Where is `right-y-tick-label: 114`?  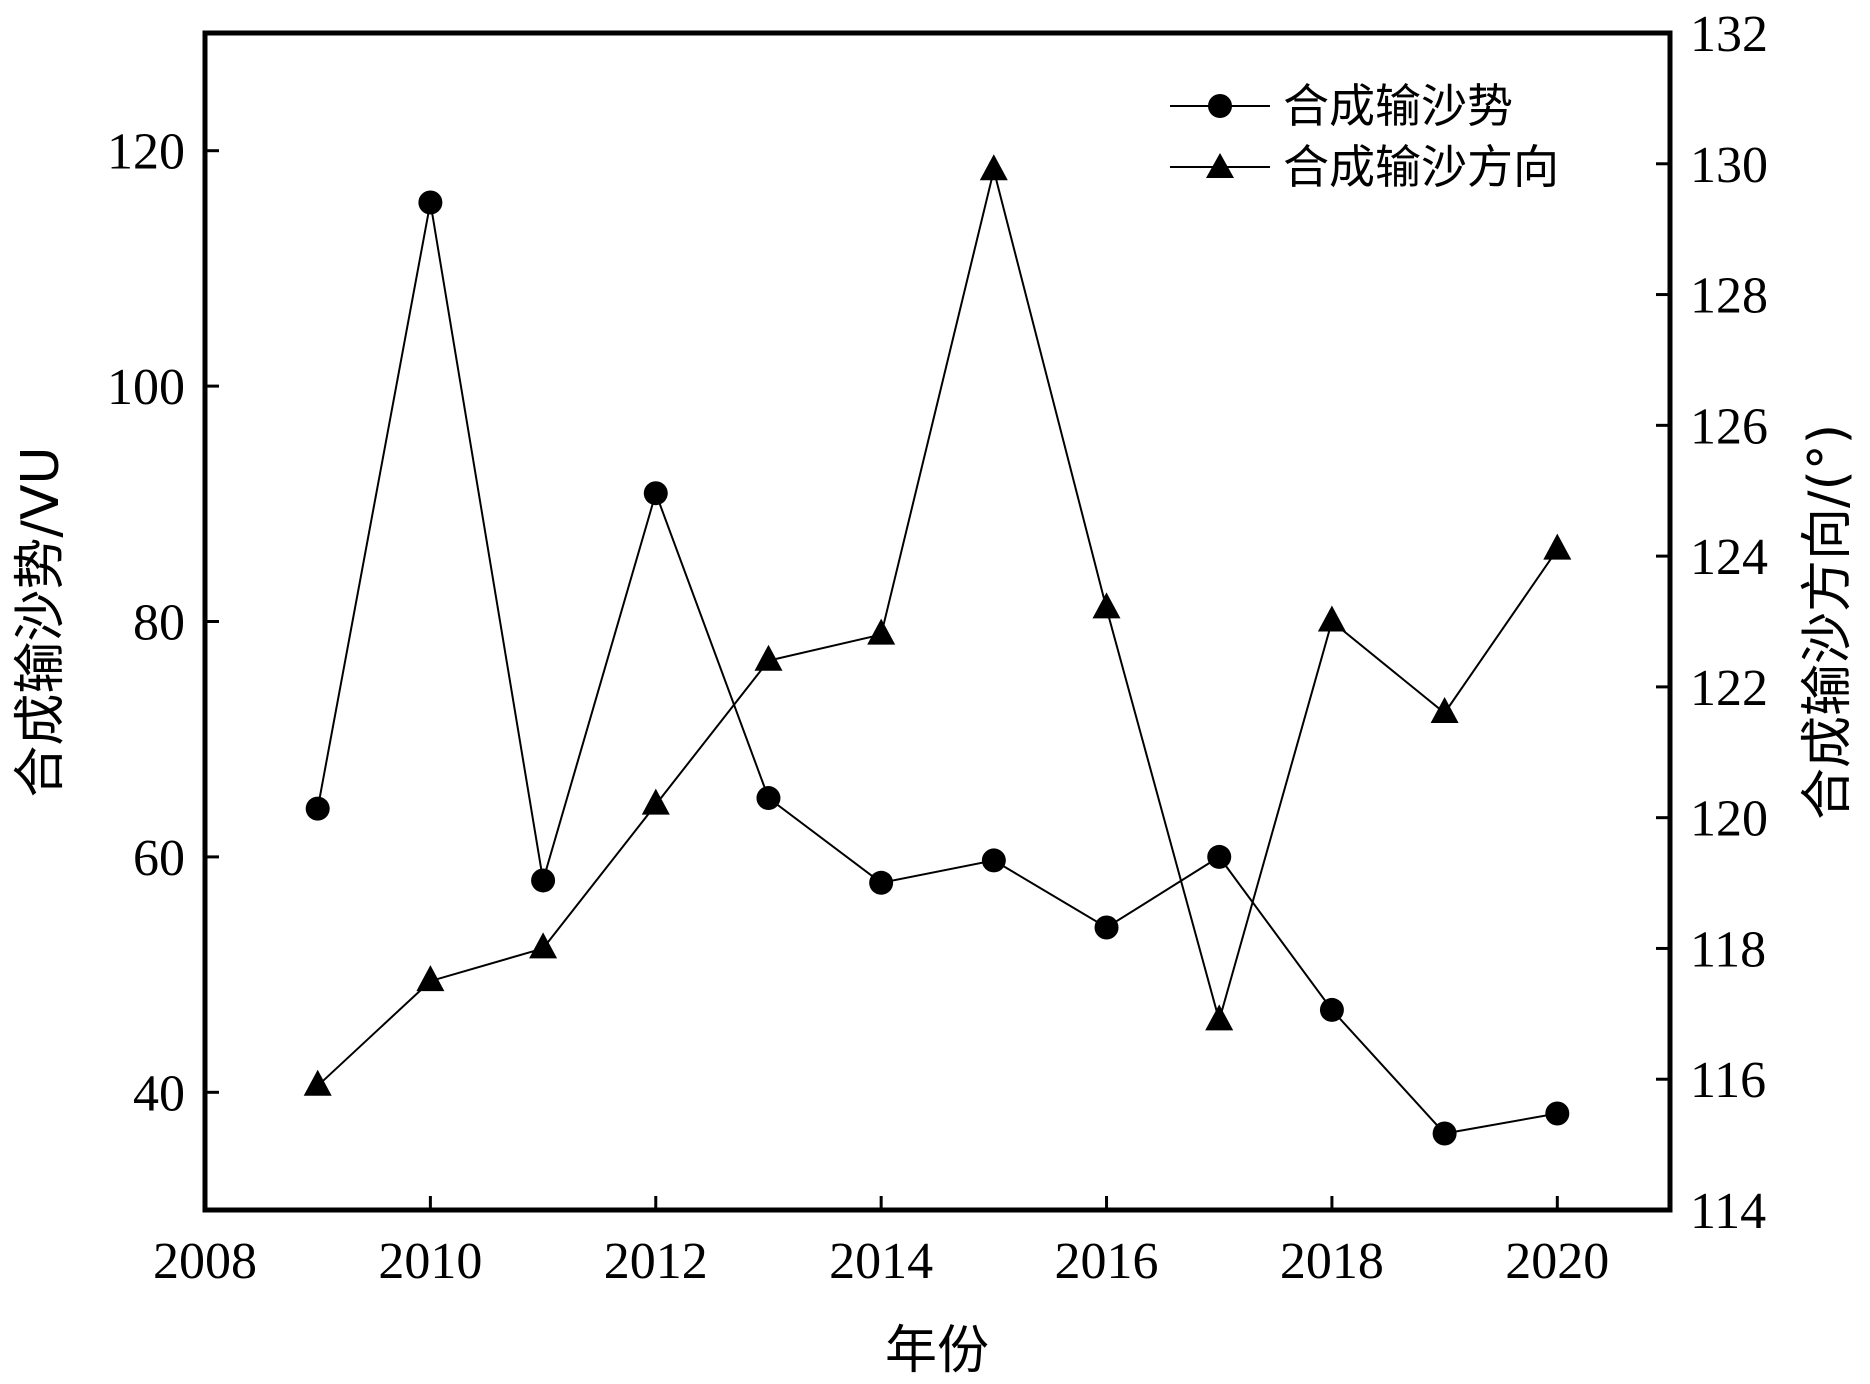 right-y-tick-label: 114 is located at coordinates (1728, 1211).